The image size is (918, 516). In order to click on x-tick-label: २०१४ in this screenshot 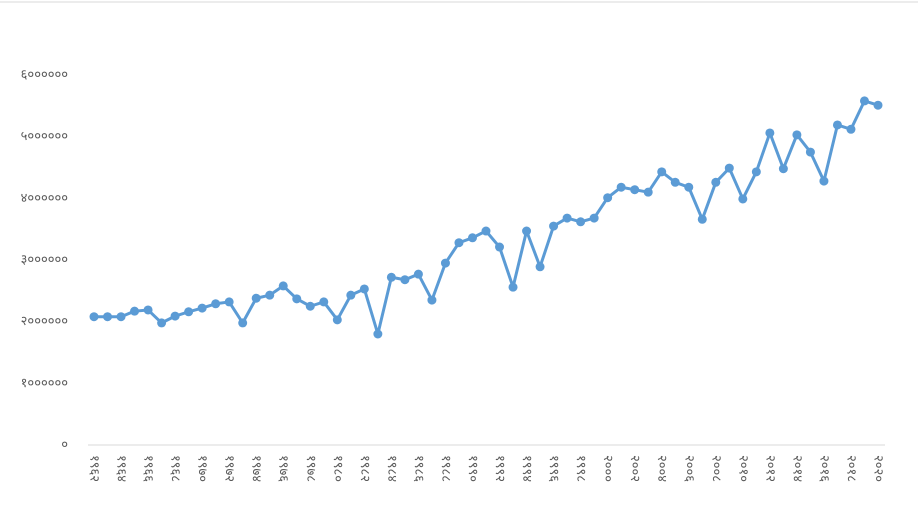, I will do `click(796, 468)`.